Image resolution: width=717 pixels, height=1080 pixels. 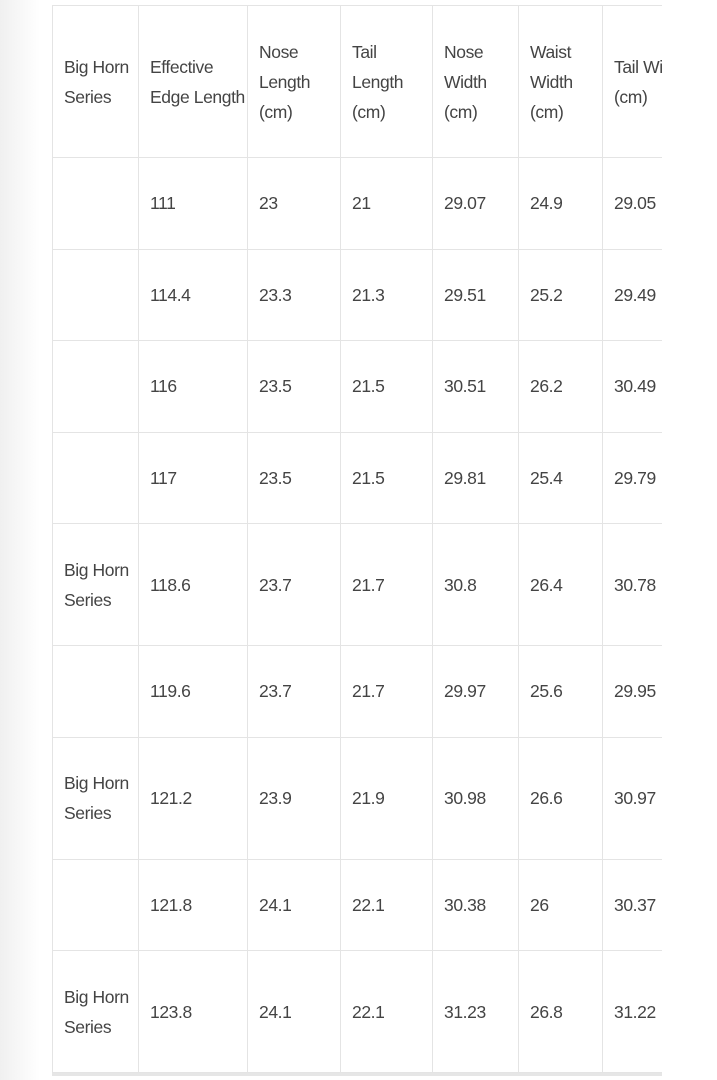 I want to click on table-row: 116 23.5 21.5 30.51 26.2 30.49, so click(x=357, y=386).